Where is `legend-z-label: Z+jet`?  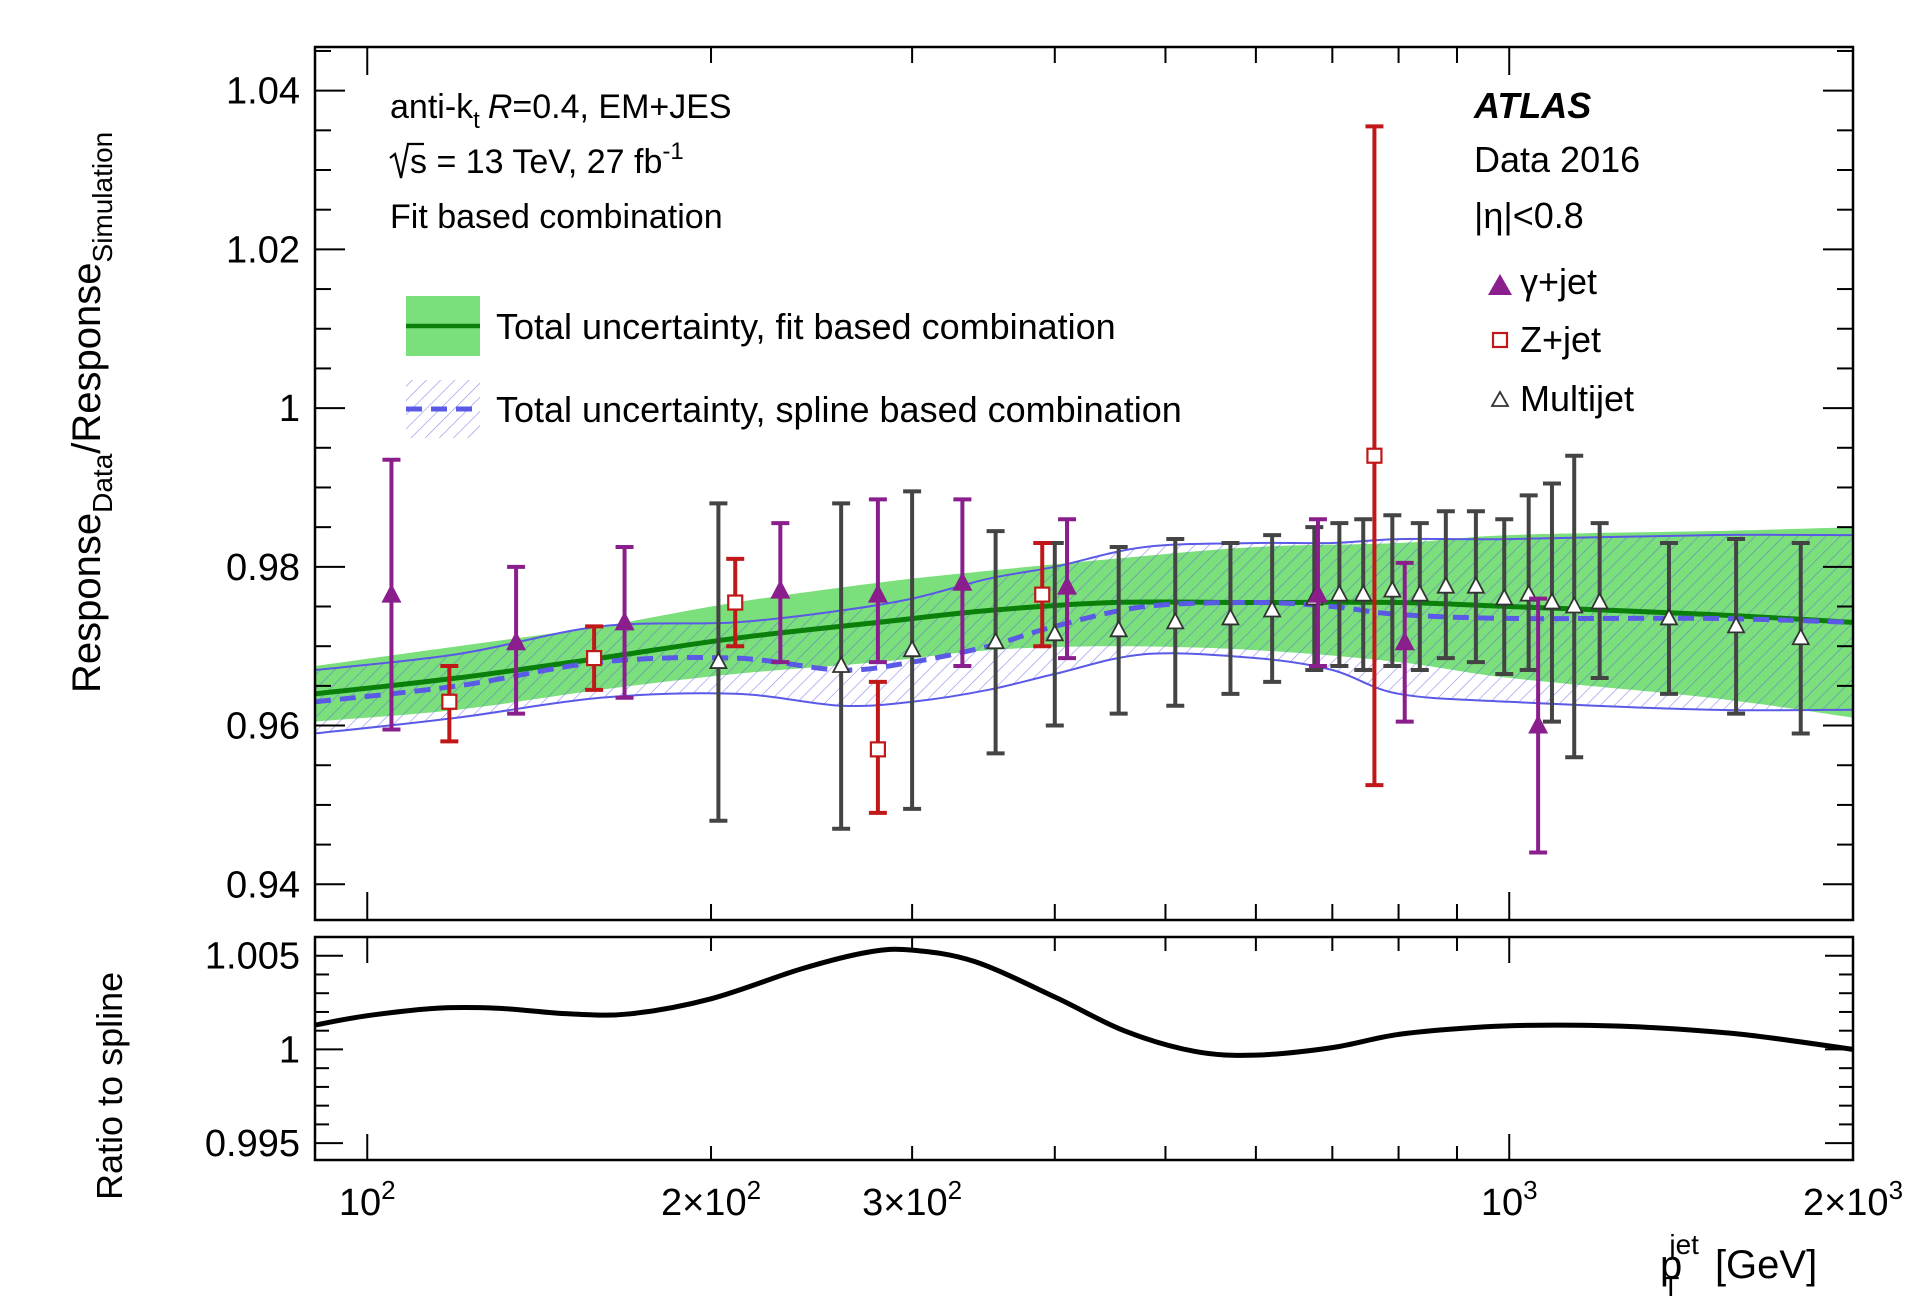 legend-z-label: Z+jet is located at coordinates (1560, 339).